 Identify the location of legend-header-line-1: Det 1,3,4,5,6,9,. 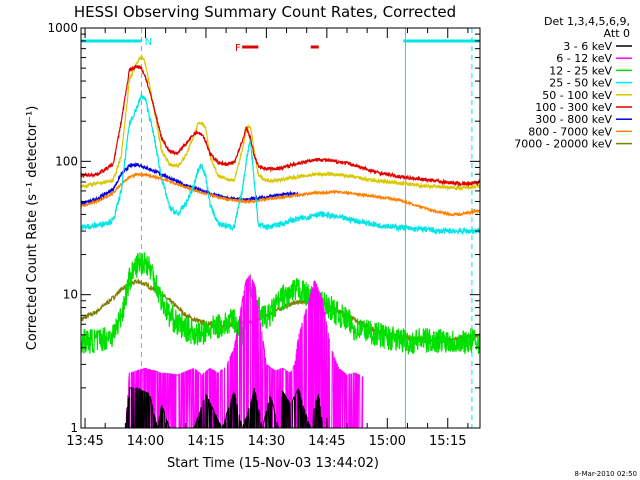
(587, 21).